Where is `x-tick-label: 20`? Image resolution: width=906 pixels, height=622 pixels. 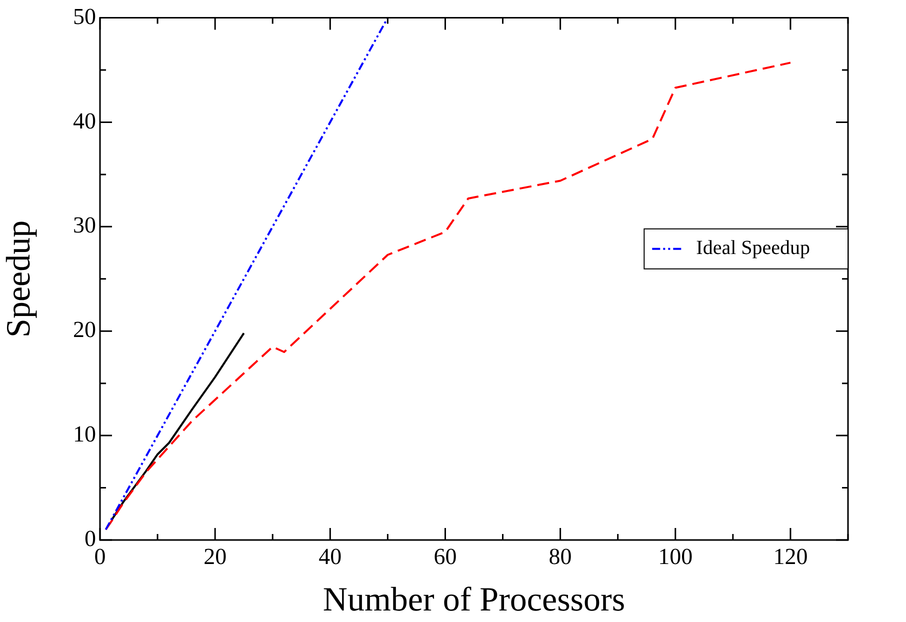 x-tick-label: 20 is located at coordinates (215, 556).